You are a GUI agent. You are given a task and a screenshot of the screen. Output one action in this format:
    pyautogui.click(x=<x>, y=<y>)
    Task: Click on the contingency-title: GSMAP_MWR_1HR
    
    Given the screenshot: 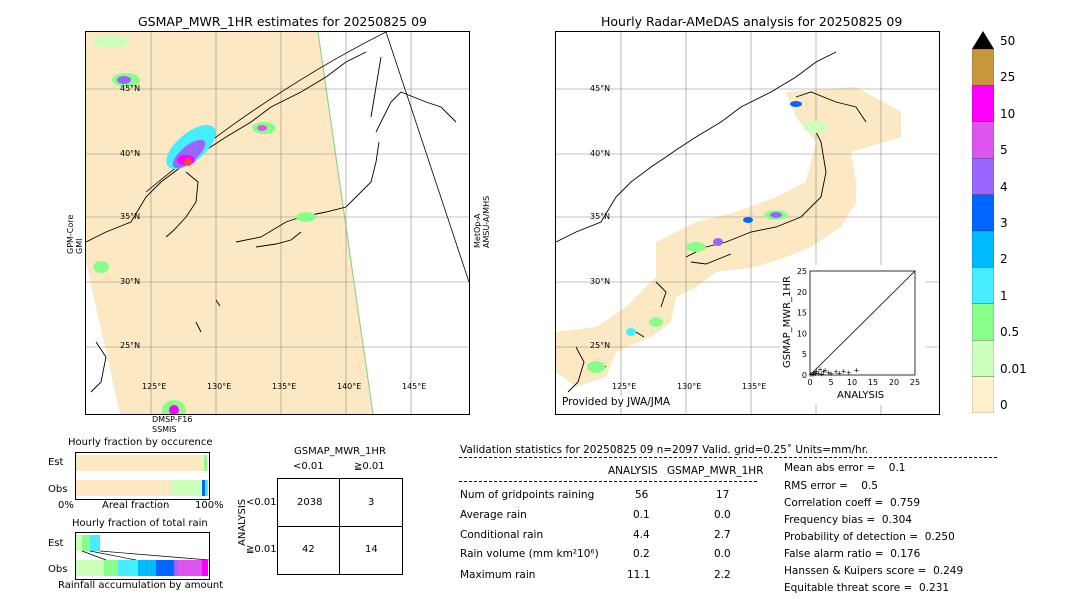 What is the action you would take?
    pyautogui.click(x=340, y=451)
    